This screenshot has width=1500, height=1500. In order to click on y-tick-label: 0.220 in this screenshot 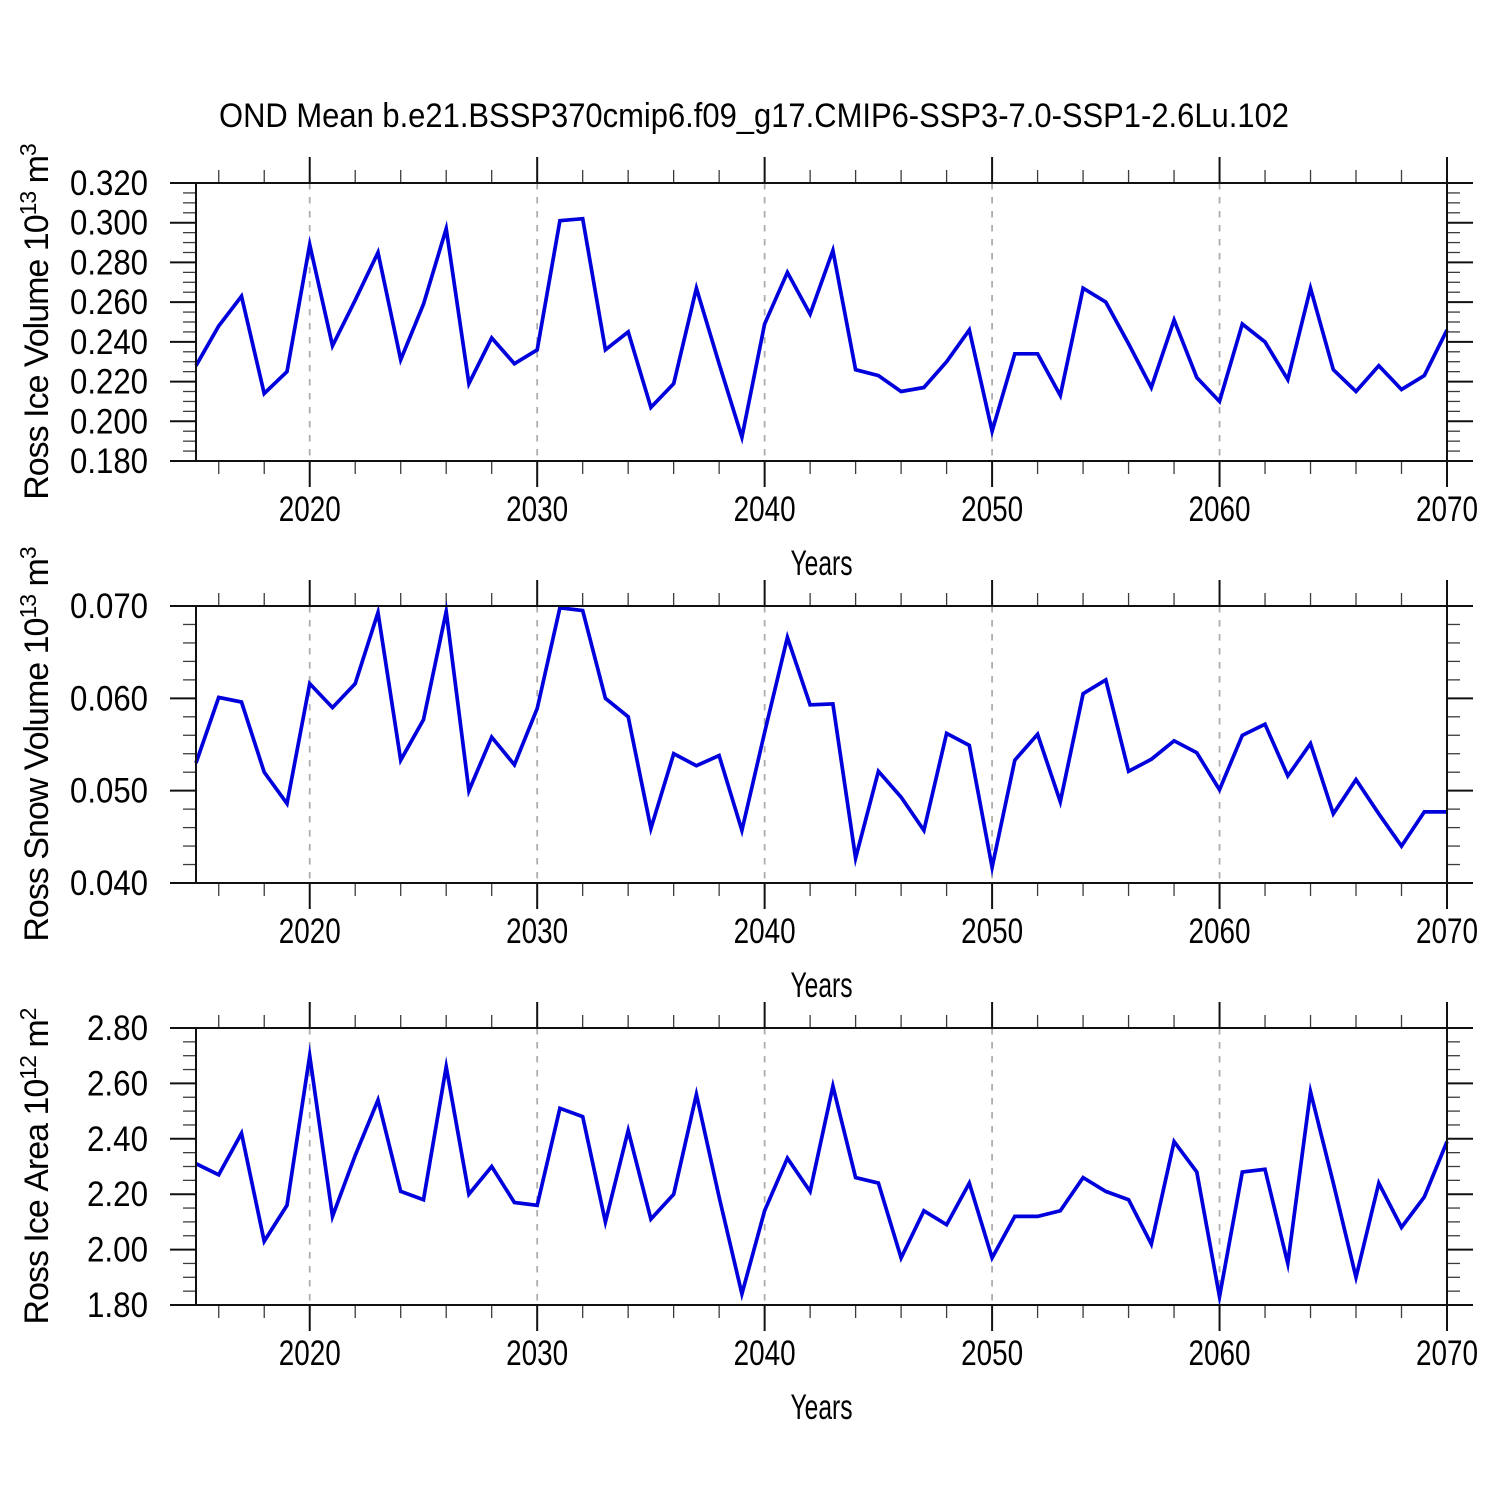, I will do `click(109, 382)`.